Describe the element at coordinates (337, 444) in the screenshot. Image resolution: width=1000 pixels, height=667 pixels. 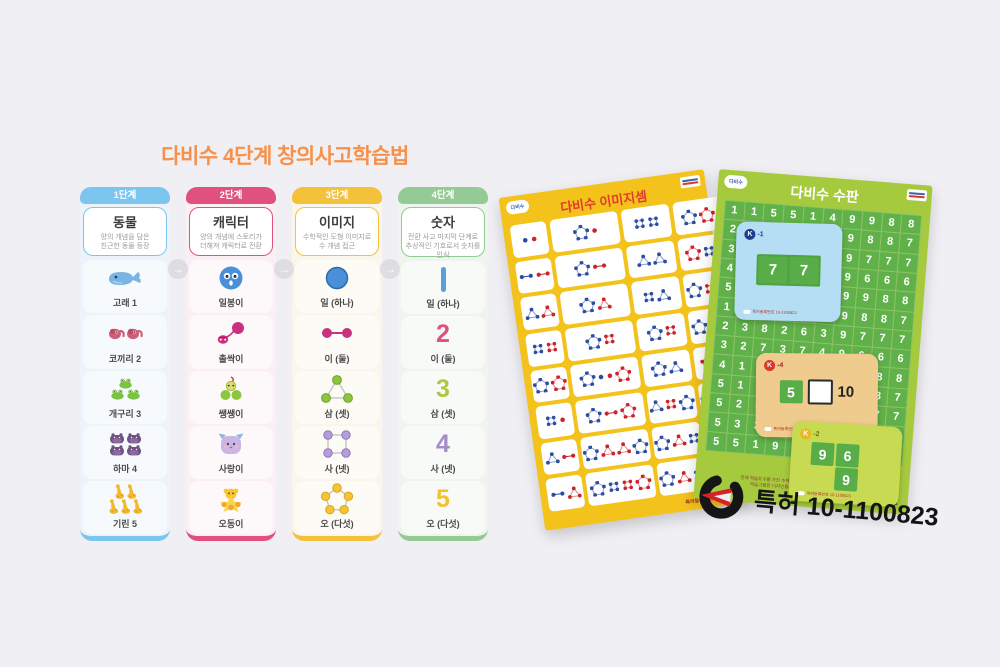
I see `shape4-icon` at that location.